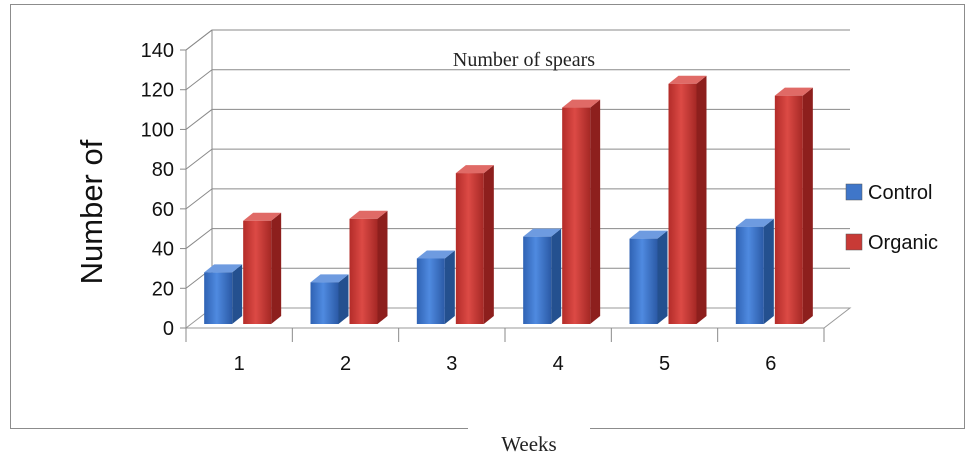 This screenshot has width=967, height=462. I want to click on x-tick-label: 2, so click(345, 364).